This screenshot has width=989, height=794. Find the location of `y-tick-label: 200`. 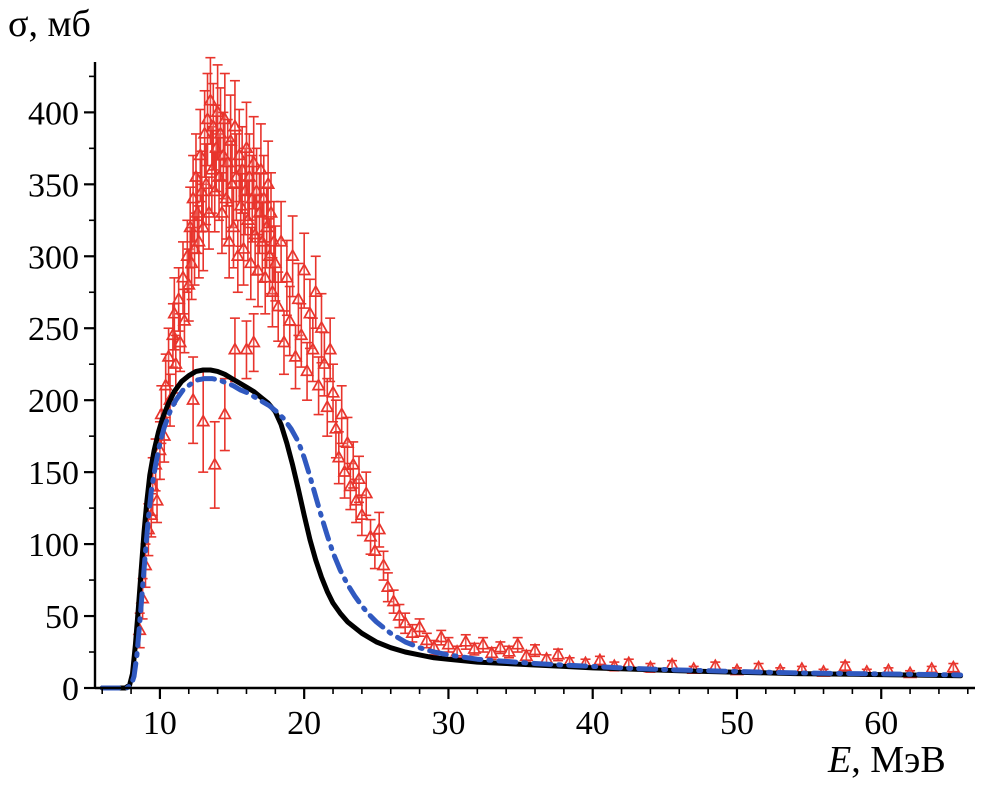

y-tick-label: 200 is located at coordinates (53, 401).